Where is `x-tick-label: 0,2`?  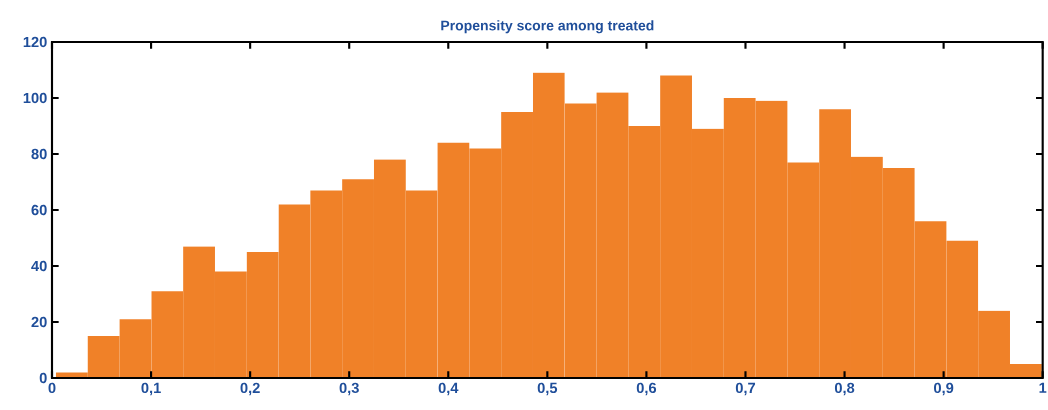
x-tick-label: 0,2 is located at coordinates (250, 389).